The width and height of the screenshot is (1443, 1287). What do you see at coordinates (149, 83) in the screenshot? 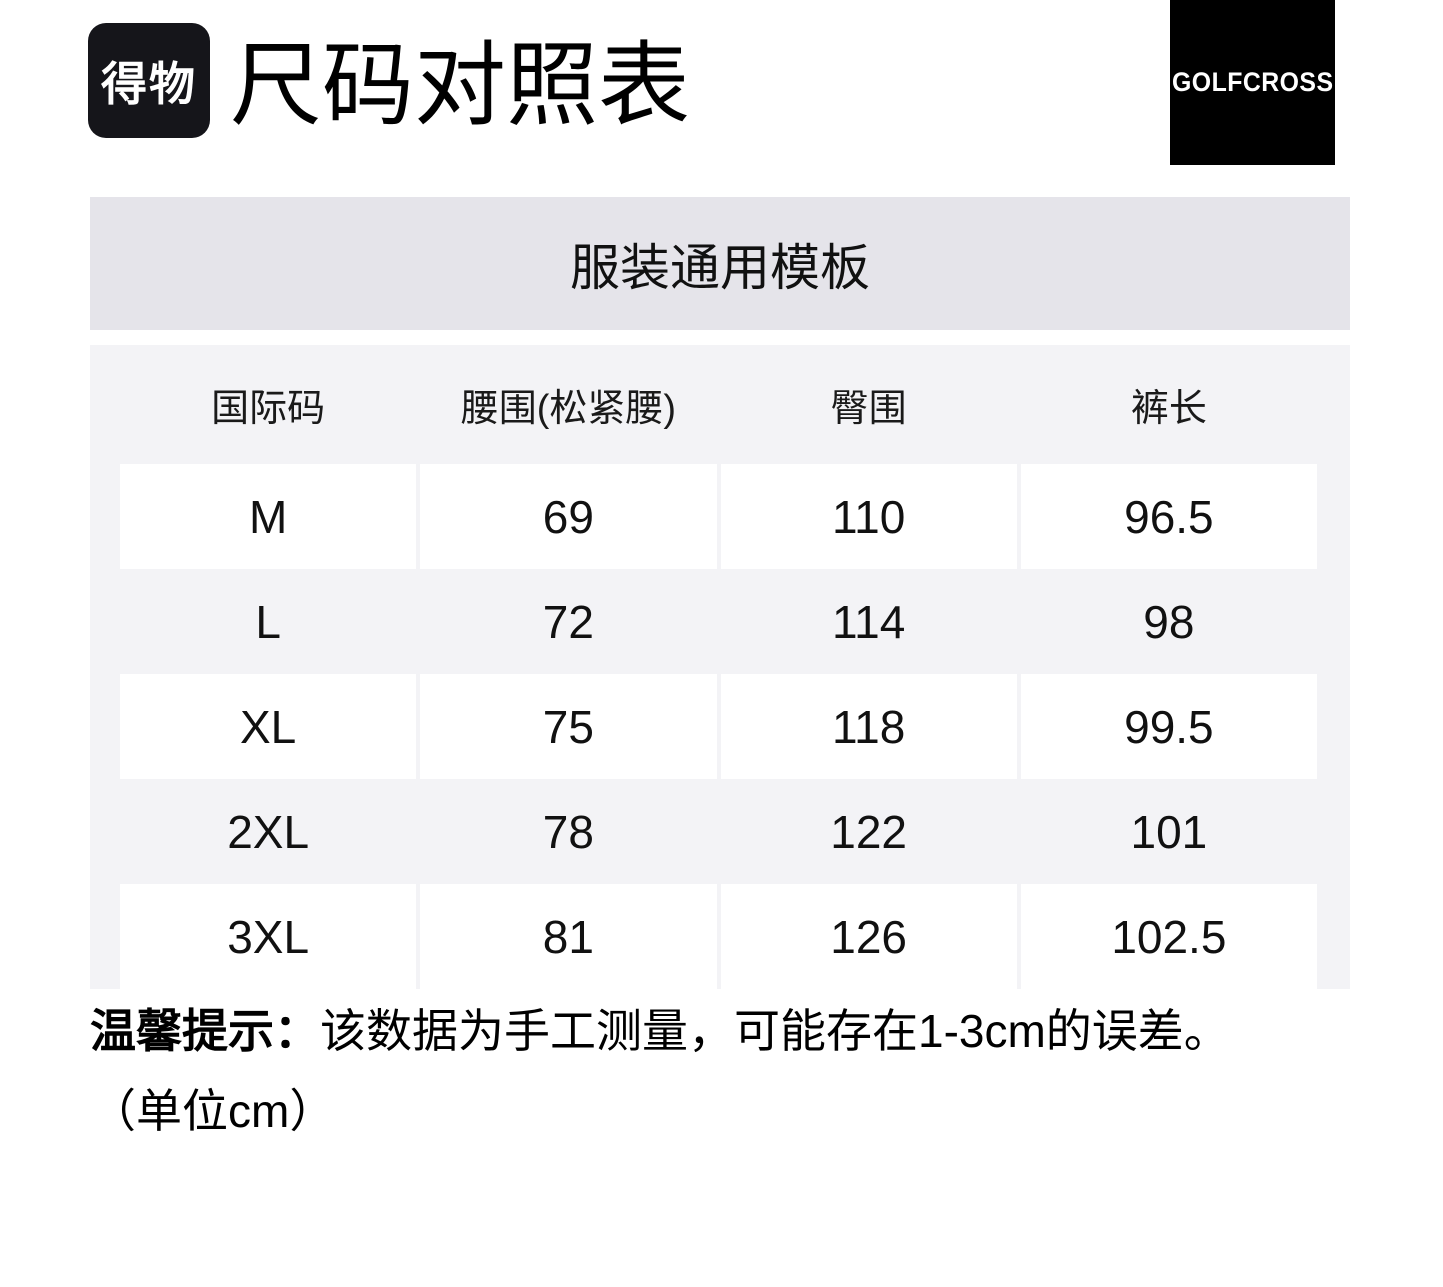
I see `dewu-logo-text: 得物` at bounding box center [149, 83].